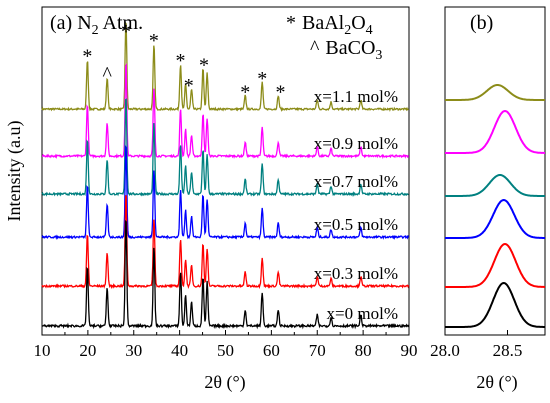  I want to click on x-tick-label: 70, so click(317, 350).